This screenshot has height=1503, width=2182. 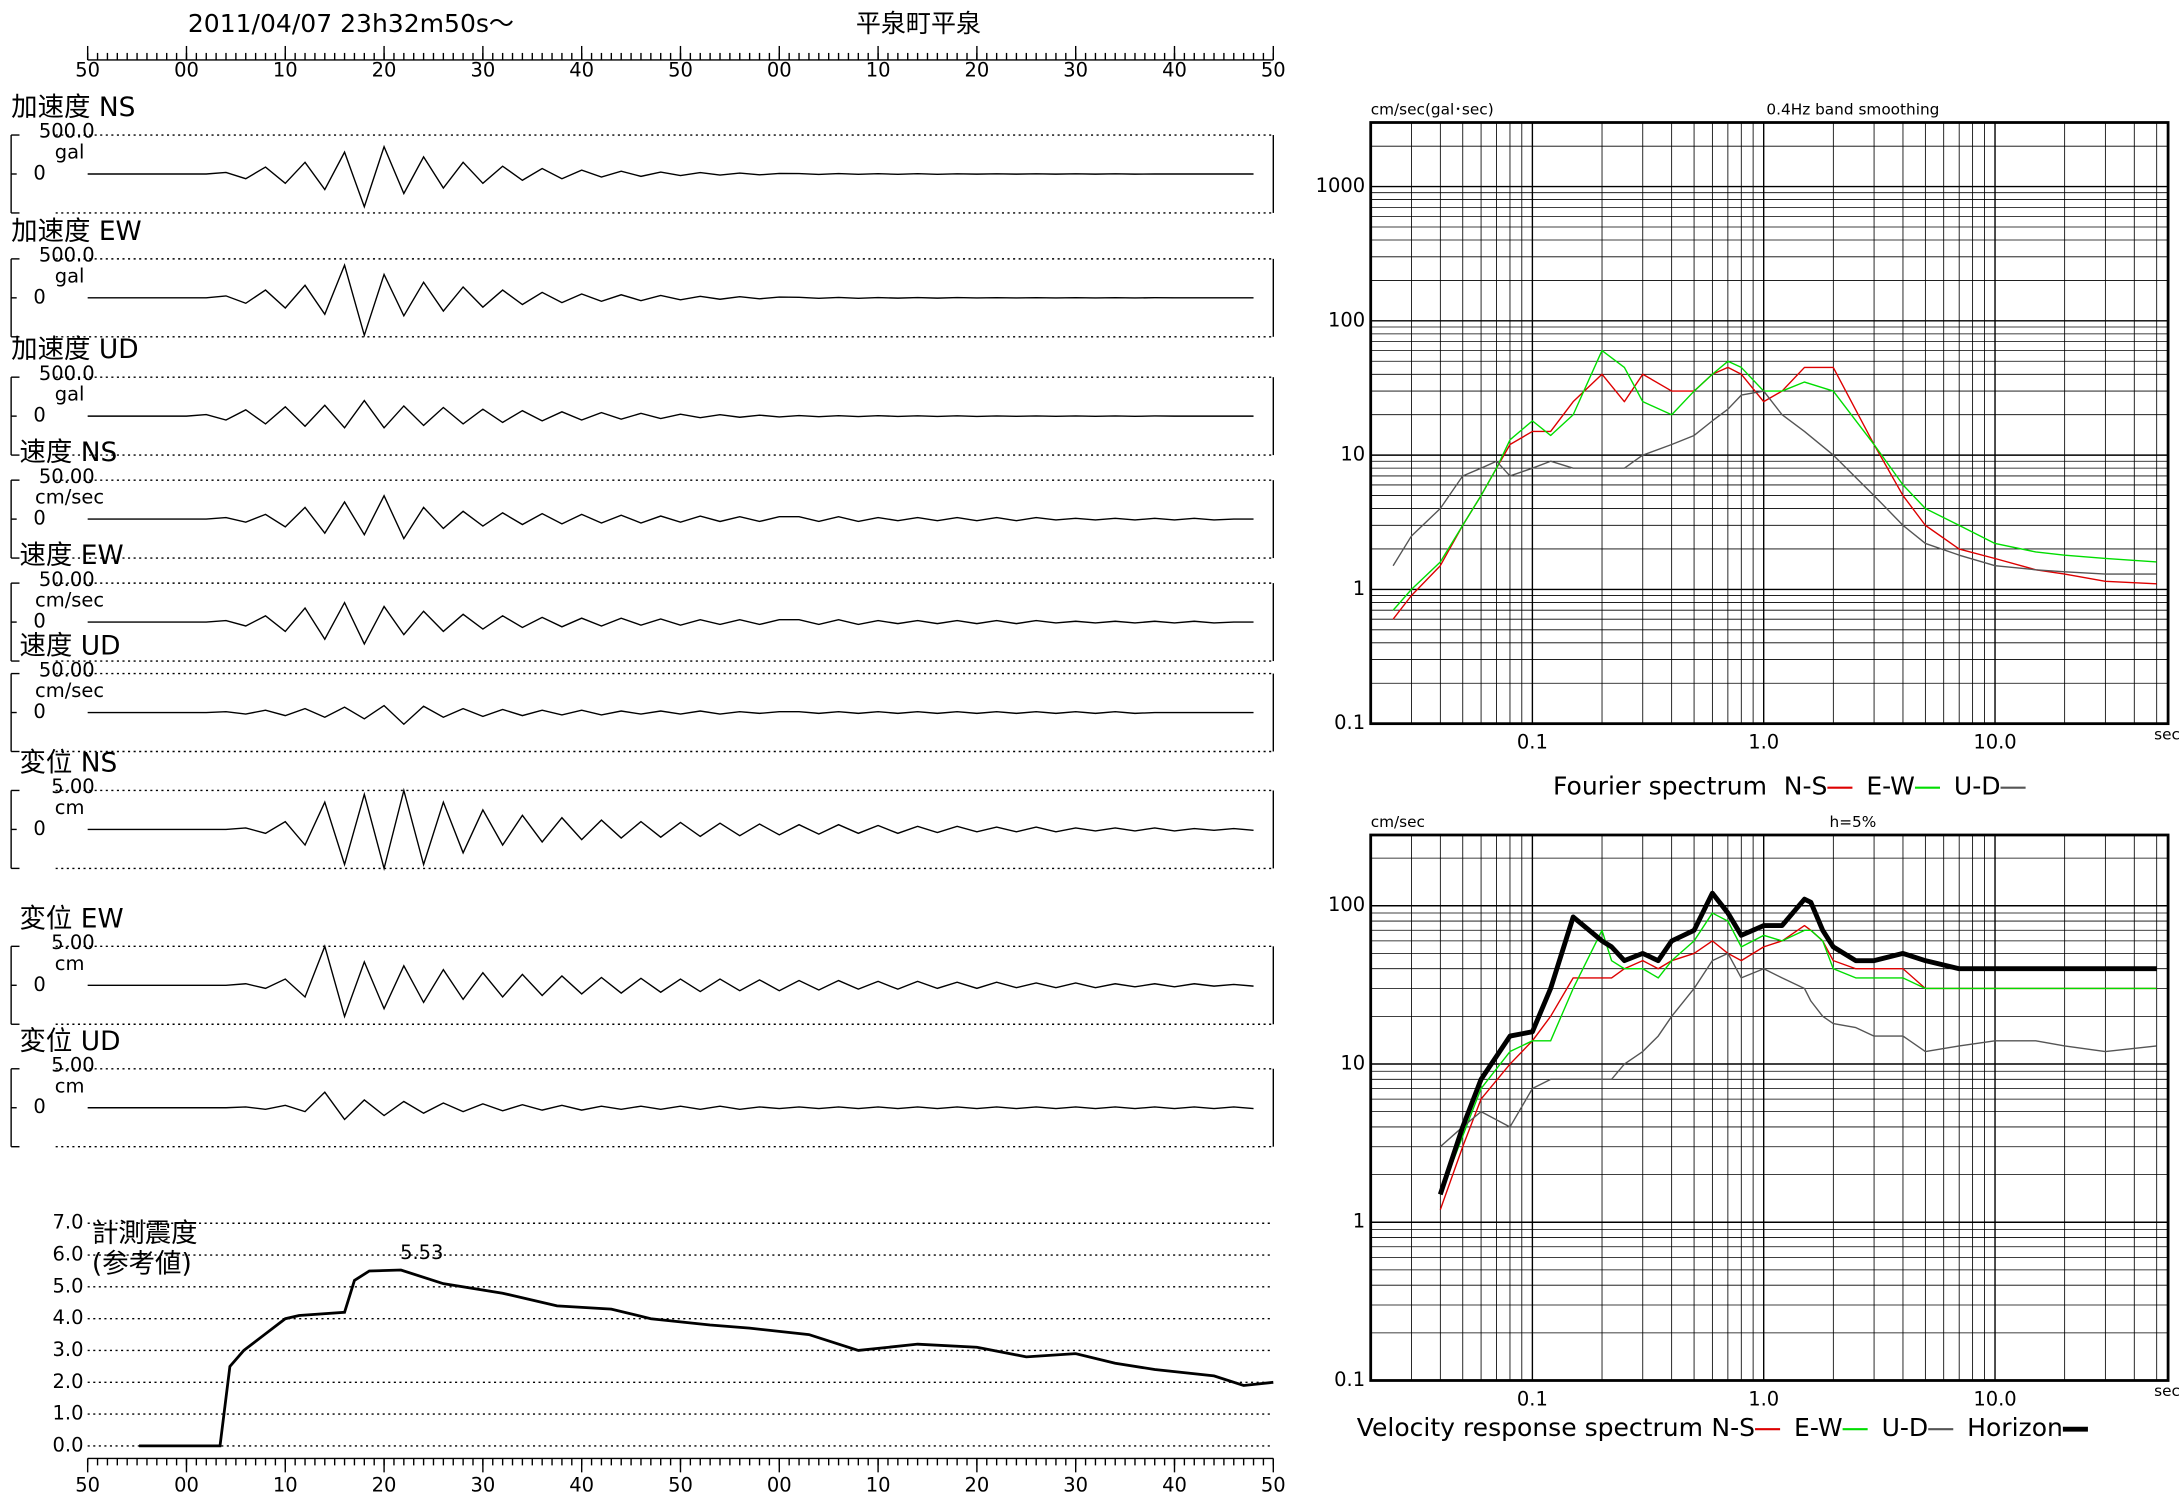 I want to click on y-tick-label: 0.0, so click(x=68, y=1444).